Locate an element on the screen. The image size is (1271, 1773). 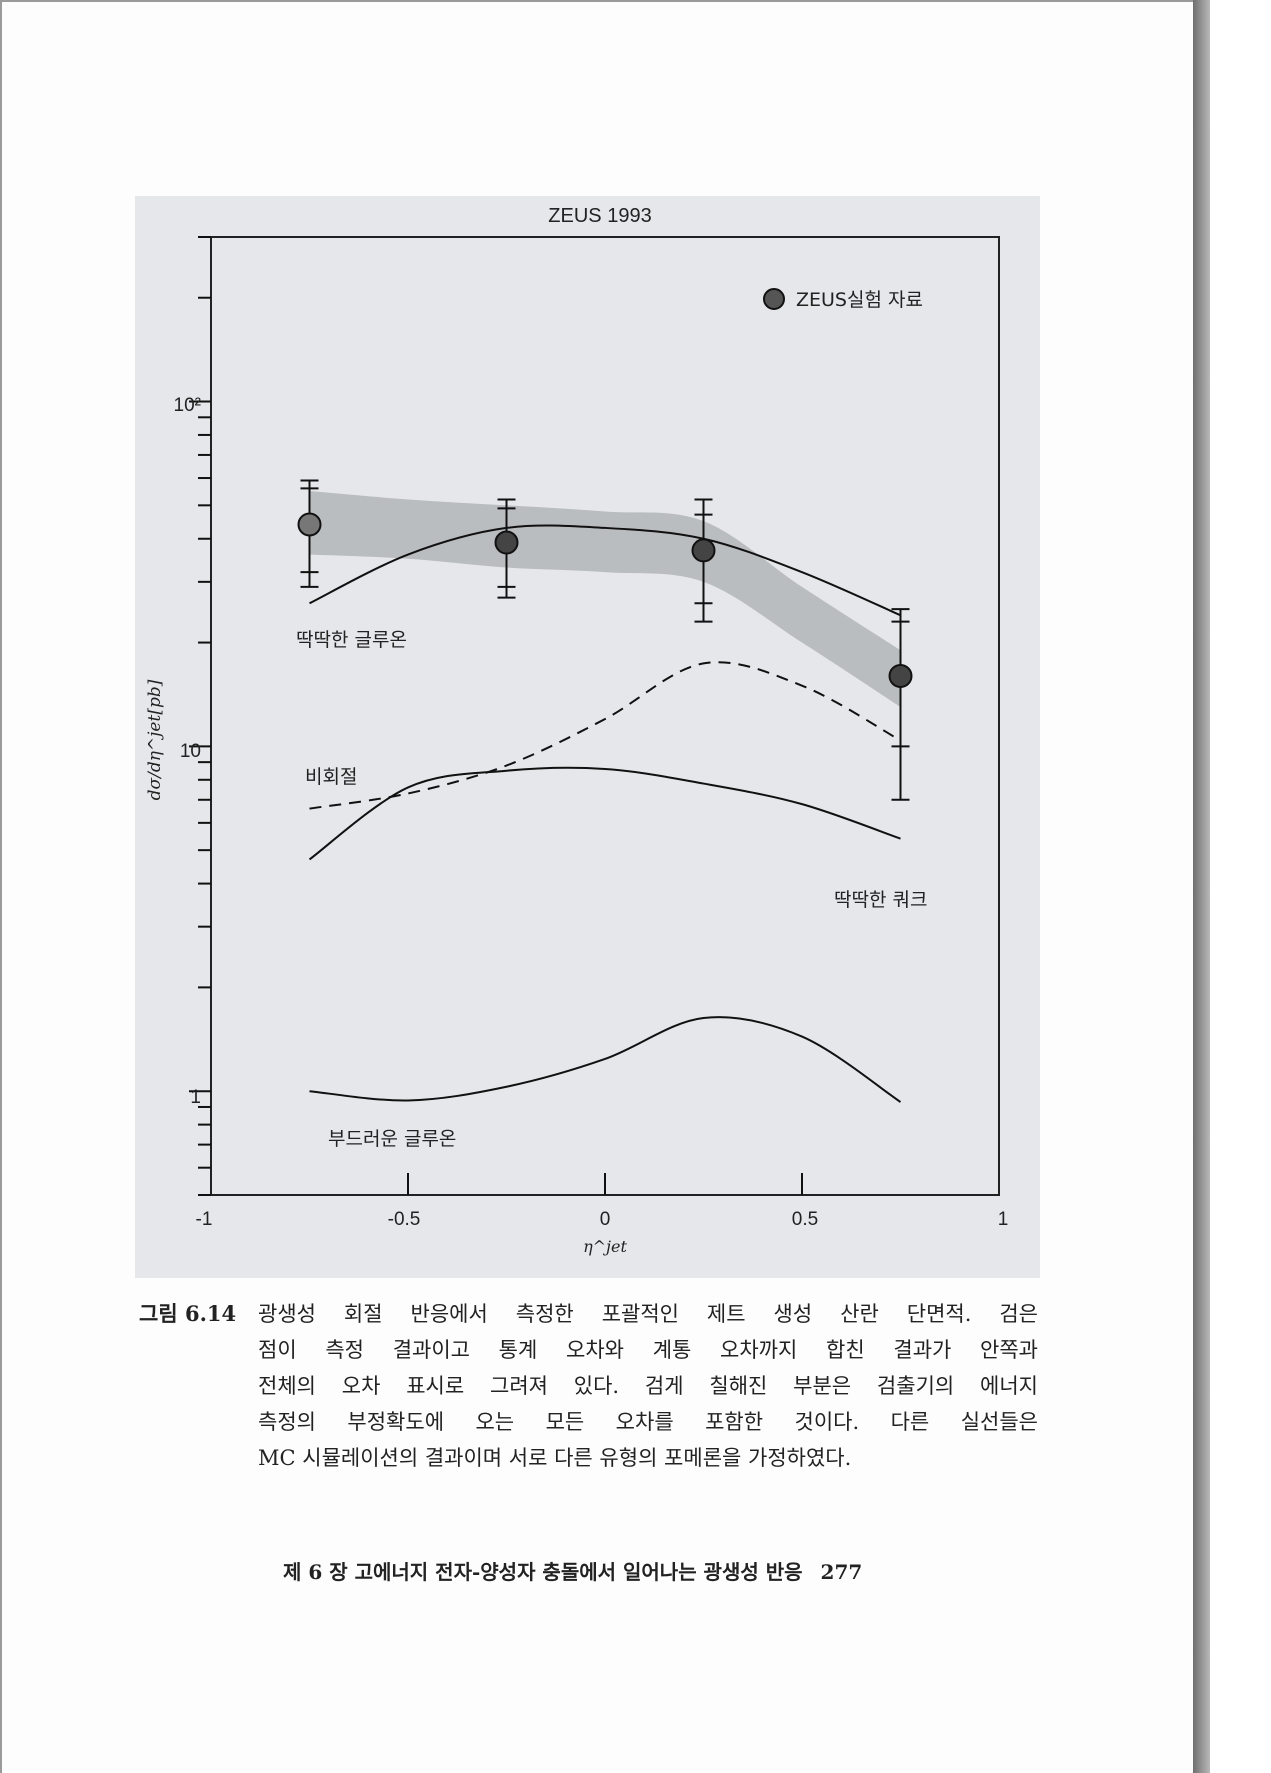
curve-non-diffractive is located at coordinates (605, 735).